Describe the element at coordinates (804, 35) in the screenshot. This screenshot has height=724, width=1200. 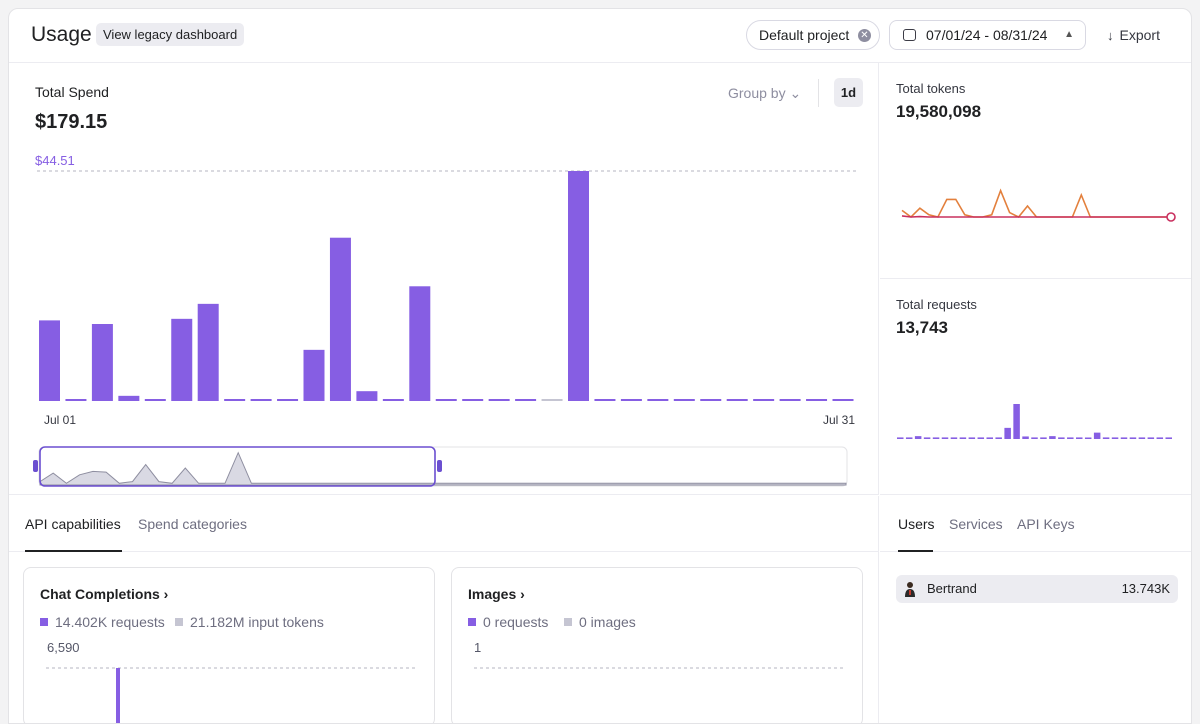
I see `project-filter-label: Default project` at that location.